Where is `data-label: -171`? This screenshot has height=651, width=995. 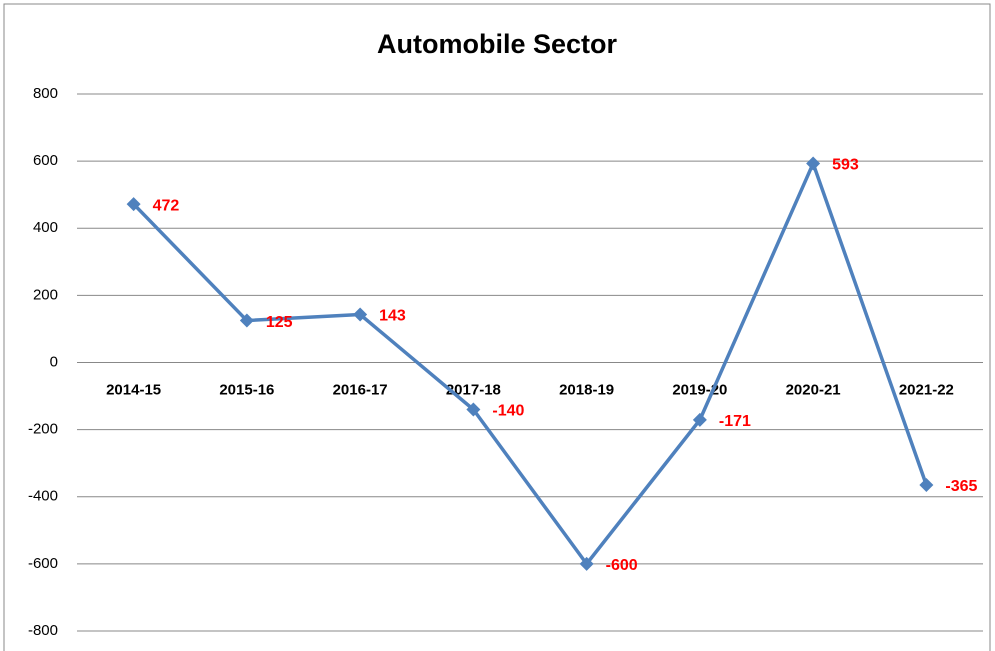 data-label: -171 is located at coordinates (735, 421).